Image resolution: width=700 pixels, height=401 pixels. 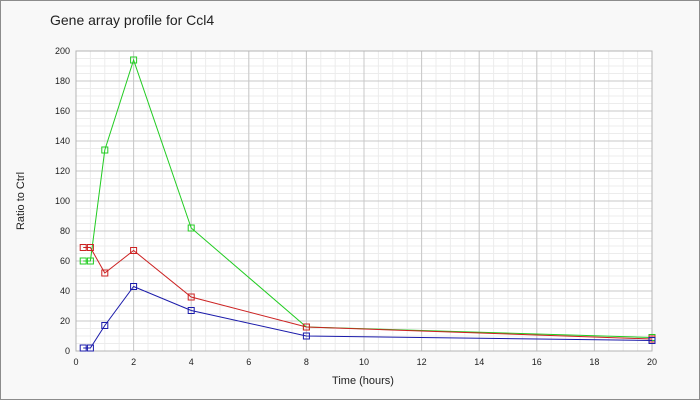 I want to click on x-tick-label: 10, so click(x=364, y=362).